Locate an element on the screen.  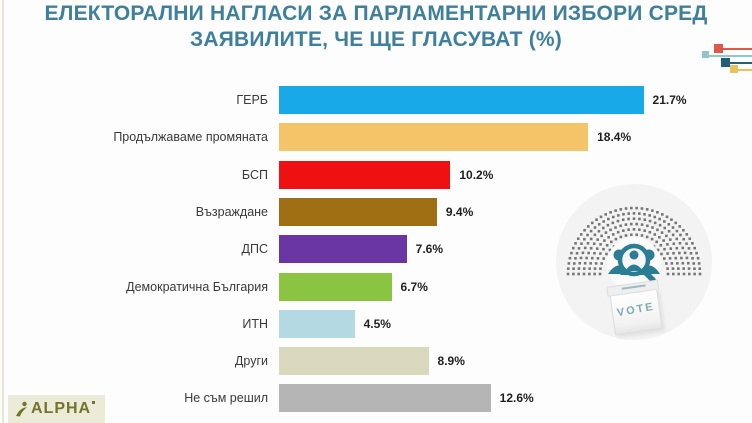
chart-row: Демократична България 6.7% is located at coordinates (376, 286).